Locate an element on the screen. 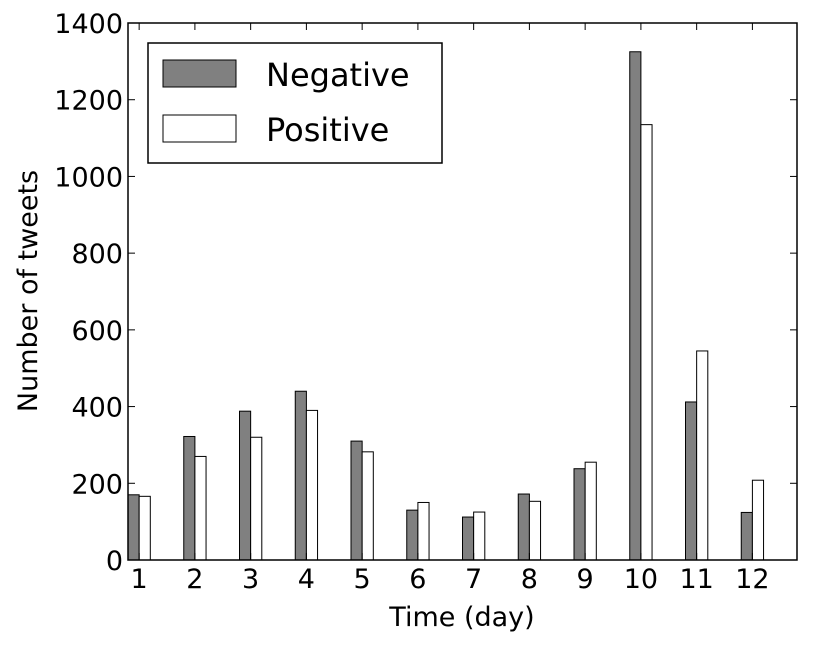 The height and width of the screenshot is (645, 830). y-tick-label: 1200 is located at coordinates (88, 101).